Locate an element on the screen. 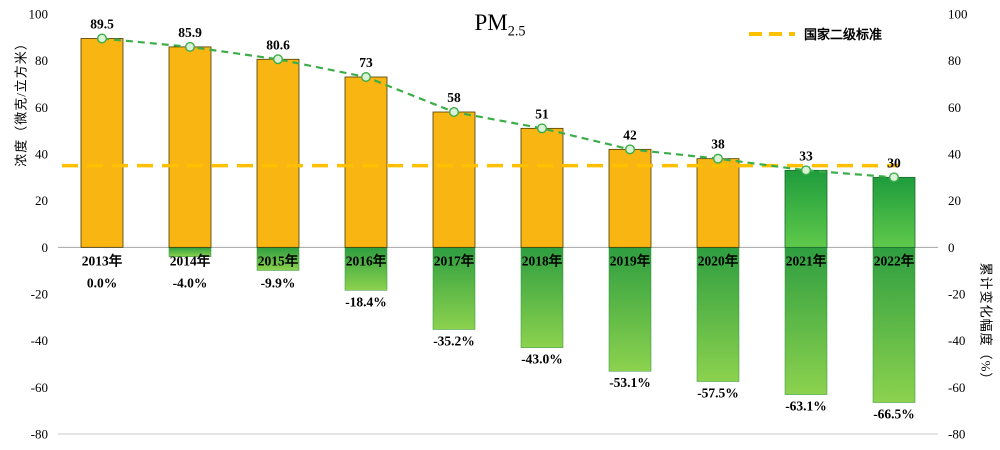 The height and width of the screenshot is (450, 1000). trend-marker-2022 is located at coordinates (894, 177).